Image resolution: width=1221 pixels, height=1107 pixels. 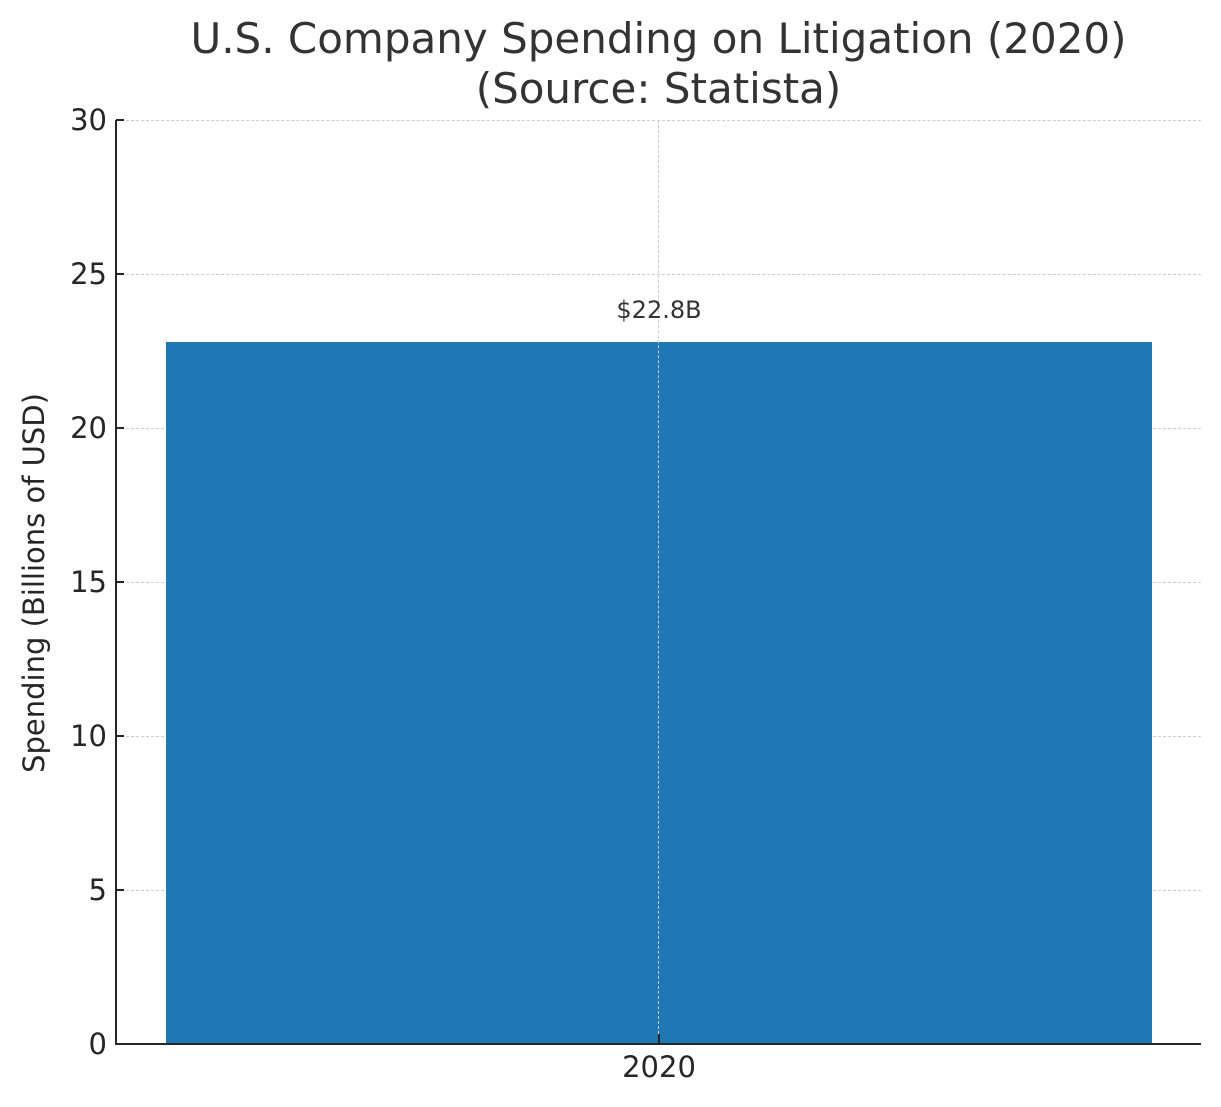 I want to click on ytick-label-10: 10, so click(x=88, y=736).